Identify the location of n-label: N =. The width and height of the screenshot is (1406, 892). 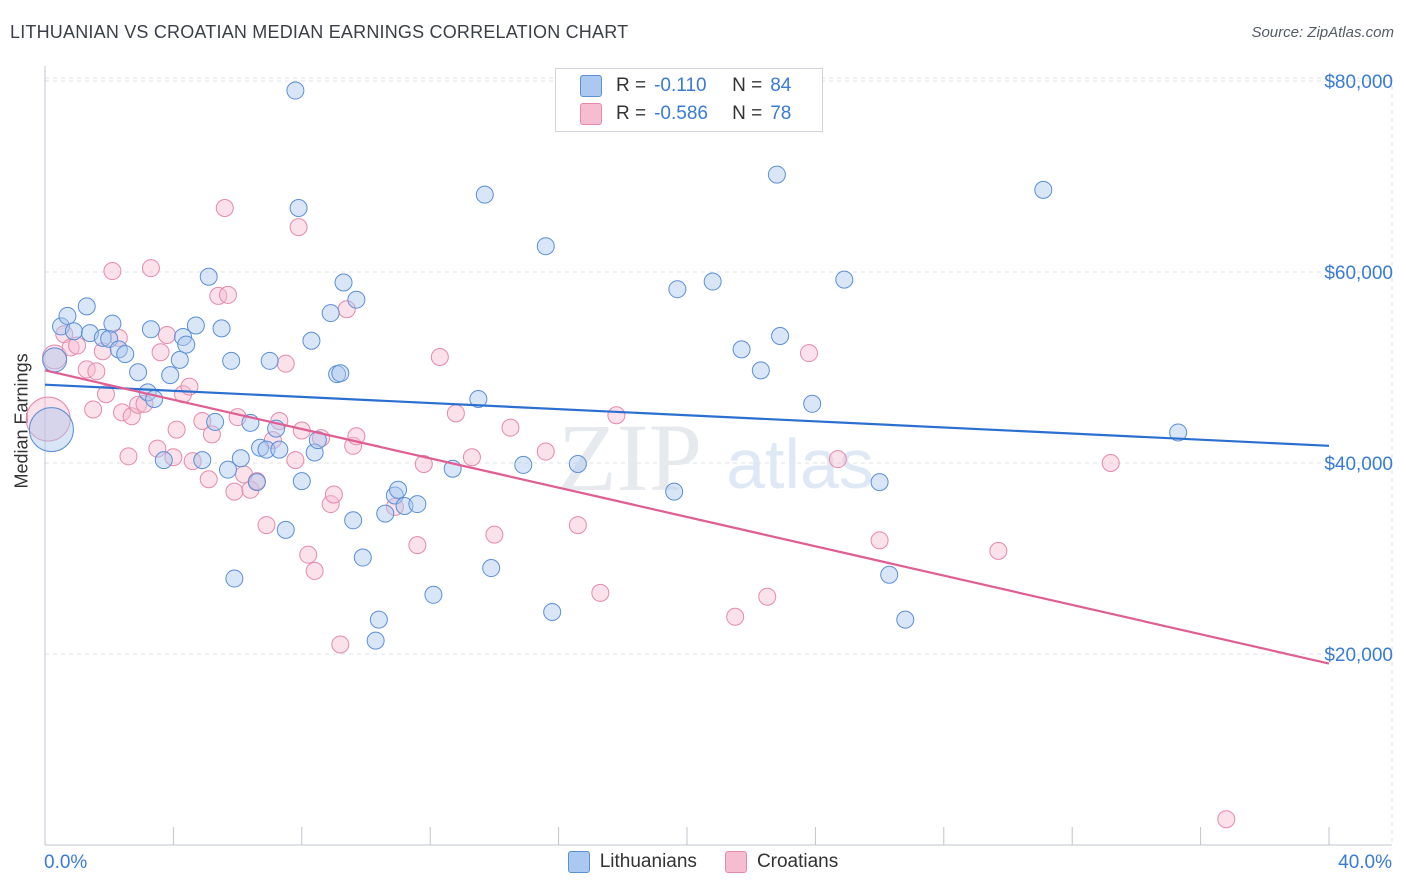
(747, 85).